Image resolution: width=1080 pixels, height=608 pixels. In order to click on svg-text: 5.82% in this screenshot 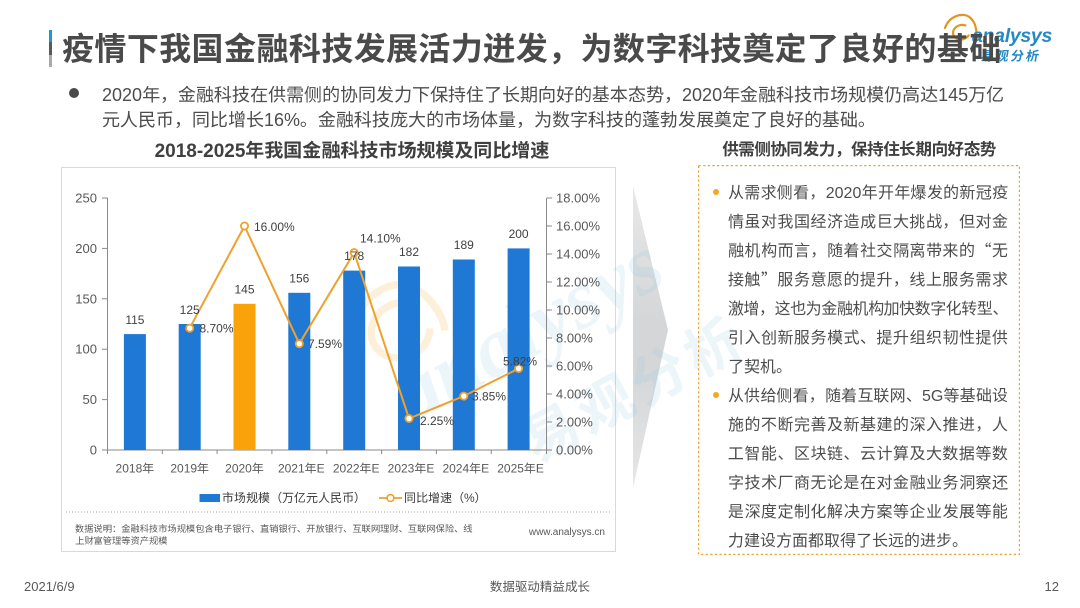, I will do `click(520, 362)`.